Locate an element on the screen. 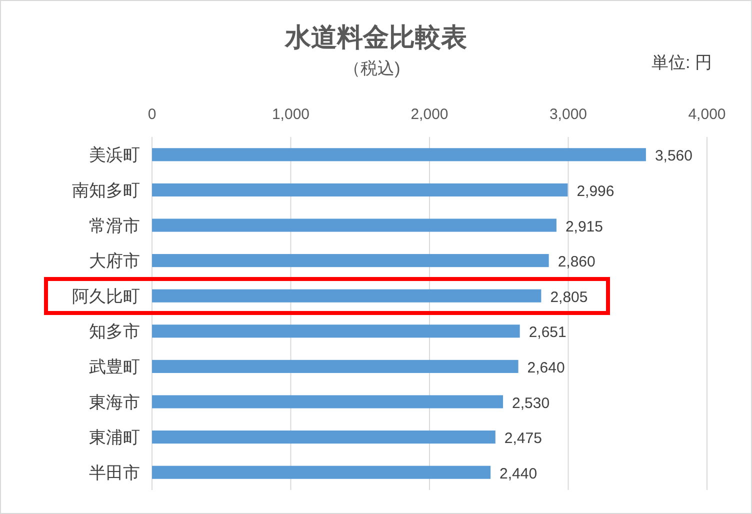 Image resolution: width=752 pixels, height=514 pixels. data-label: 2,860 is located at coordinates (577, 262).